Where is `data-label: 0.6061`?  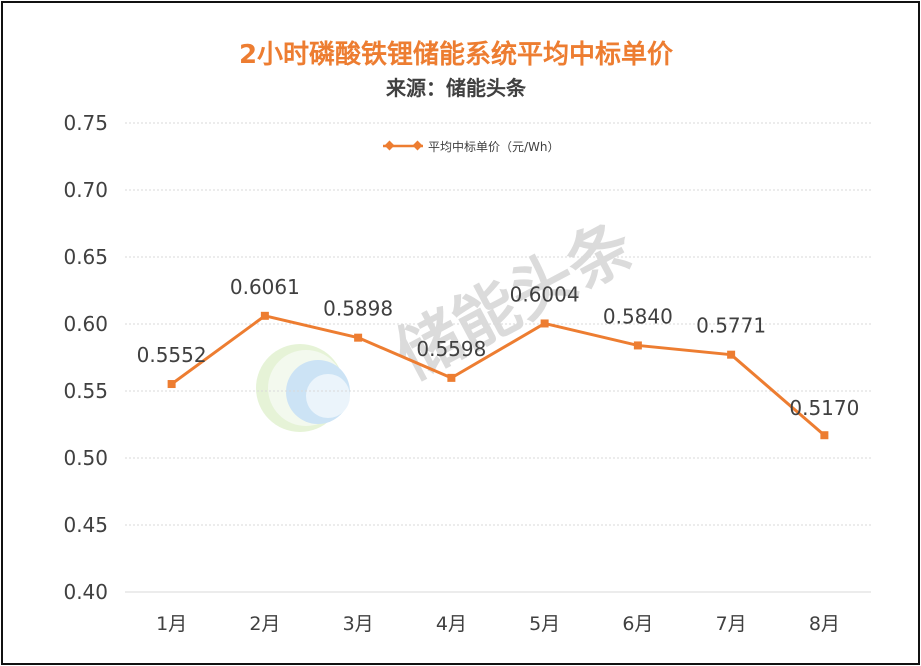 data-label: 0.6061 is located at coordinates (265, 287).